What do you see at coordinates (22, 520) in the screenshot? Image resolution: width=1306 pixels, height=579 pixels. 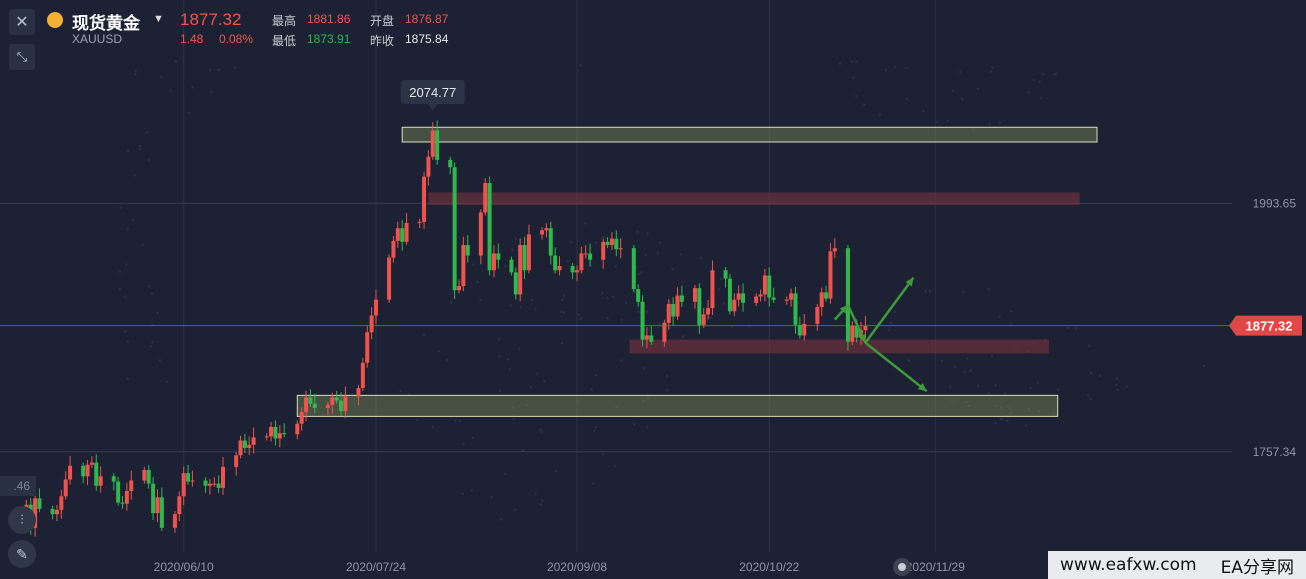 I see `chart-type-button: ⫶` at bounding box center [22, 520].